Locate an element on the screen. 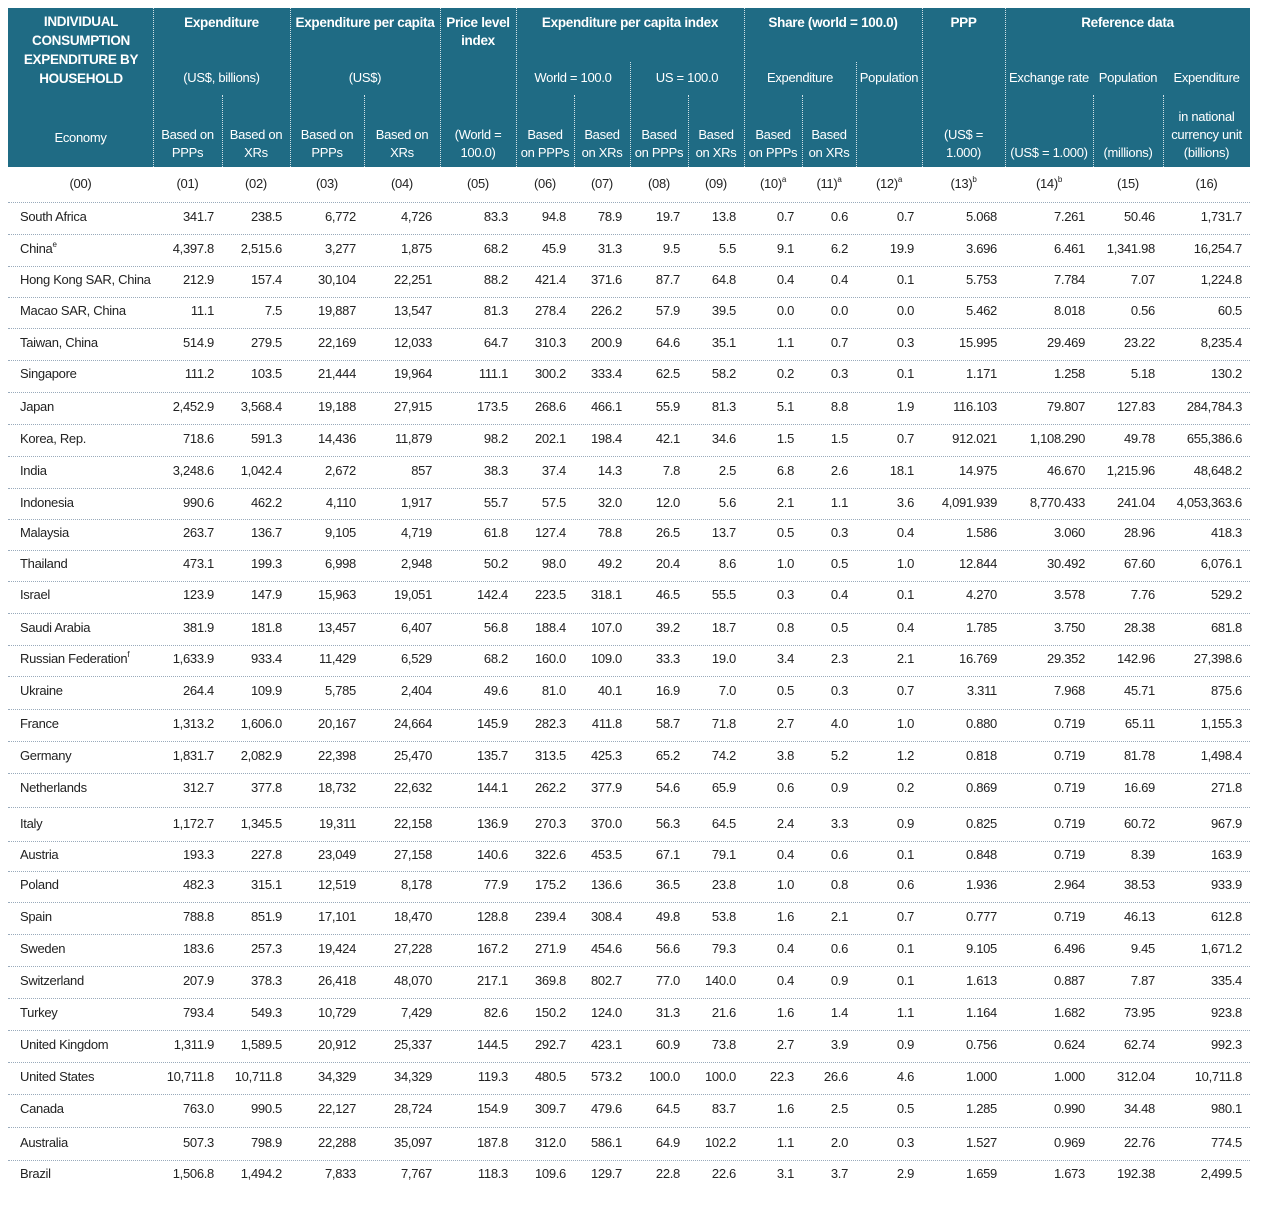 This screenshot has height=1211, width=1263. cell-value: 18,470 is located at coordinates (413, 916).